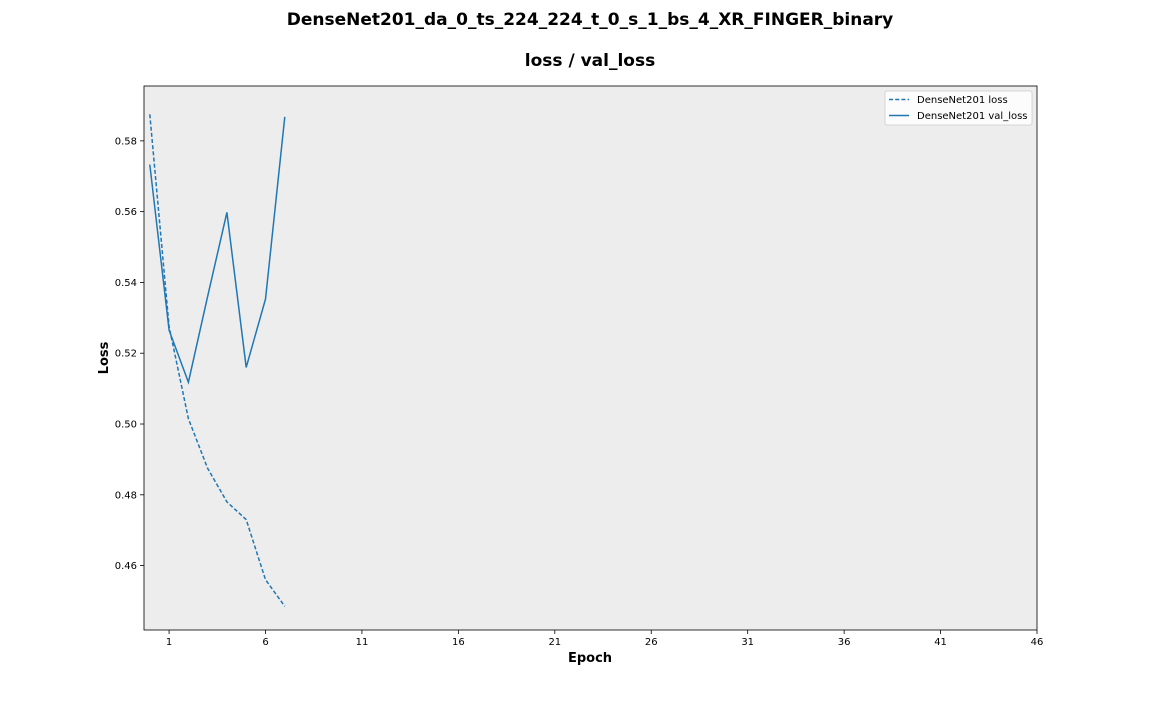 The height and width of the screenshot is (724, 1152). Describe the element at coordinates (126, 283) in the screenshot. I see `y-tick-label: 0.54` at that location.